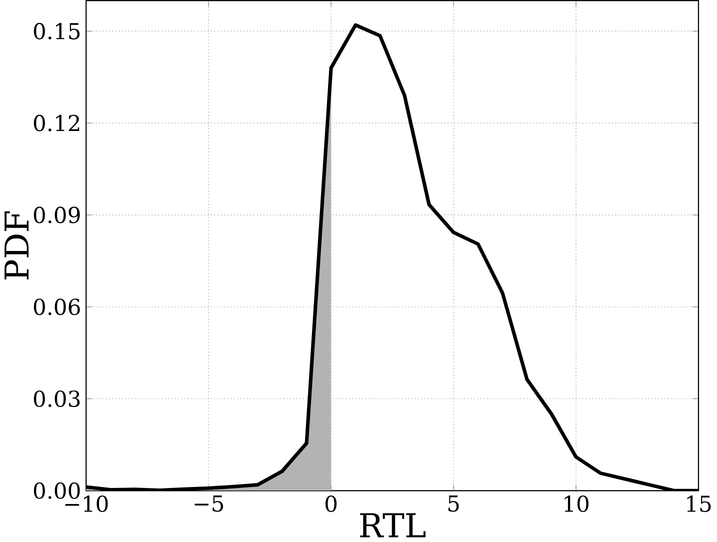 Image resolution: width=717 pixels, height=542 pixels. I want to click on y-tick-label: 0.06, so click(57, 307).